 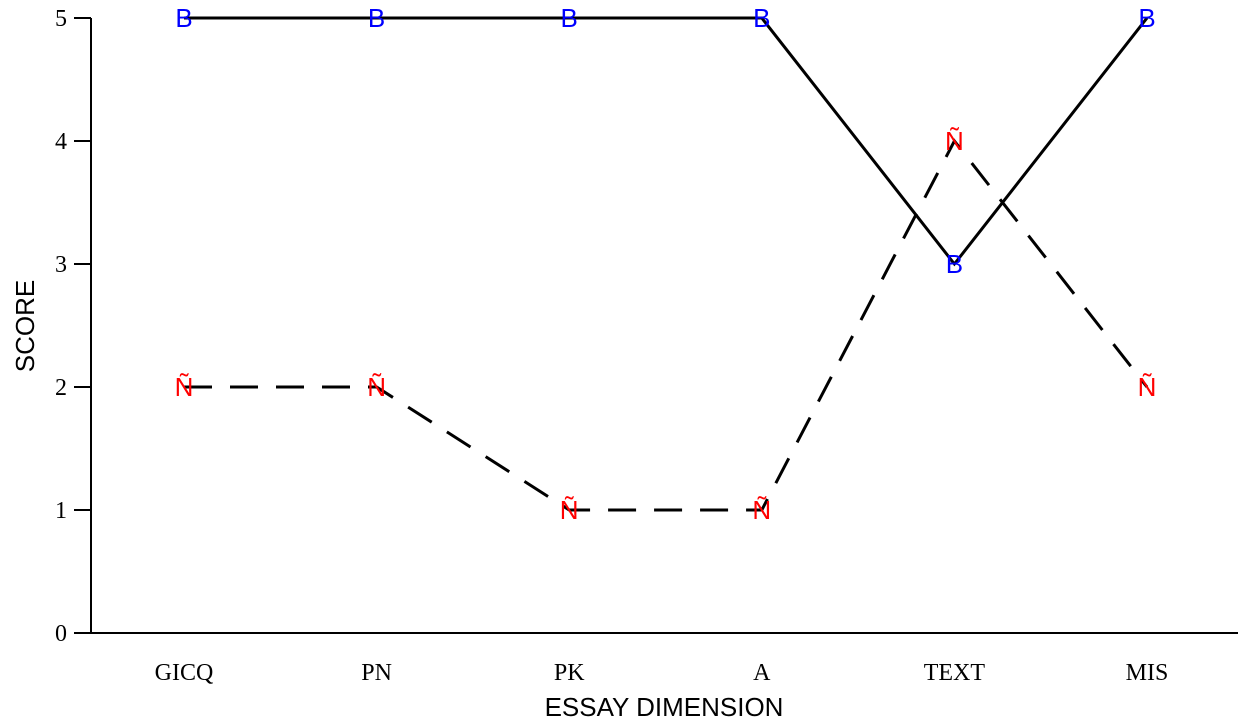 I want to click on y-tick-label: 0, so click(x=61, y=634).